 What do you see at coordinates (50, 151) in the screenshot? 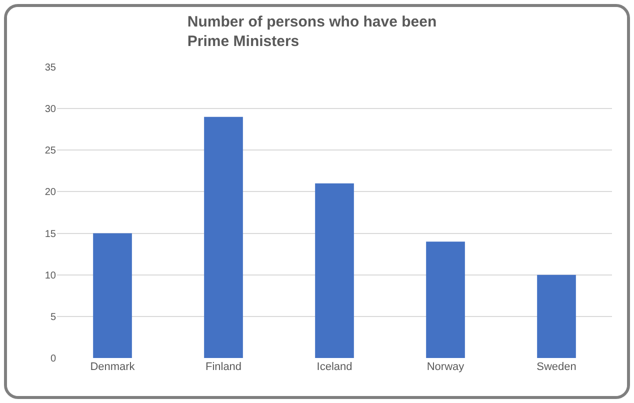
I see `y-tick-label: 25` at bounding box center [50, 151].